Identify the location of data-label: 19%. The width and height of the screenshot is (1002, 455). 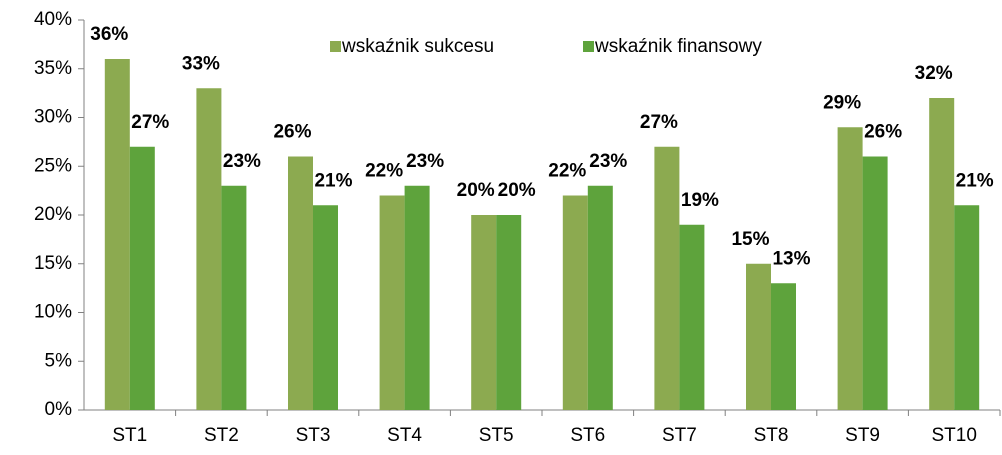
(700, 200).